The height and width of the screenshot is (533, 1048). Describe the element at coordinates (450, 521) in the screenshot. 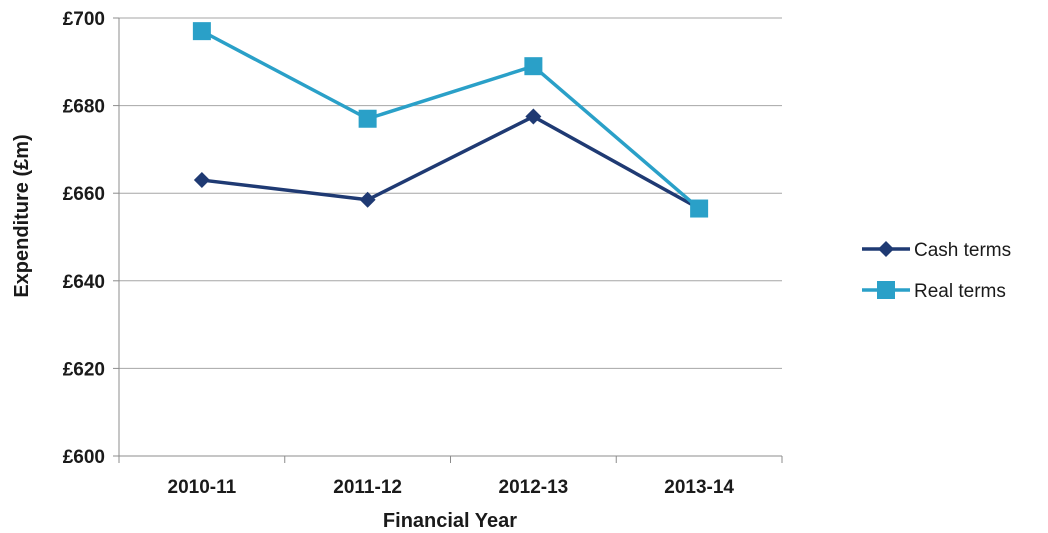

I see `x-axis-title: Financial Year` at that location.